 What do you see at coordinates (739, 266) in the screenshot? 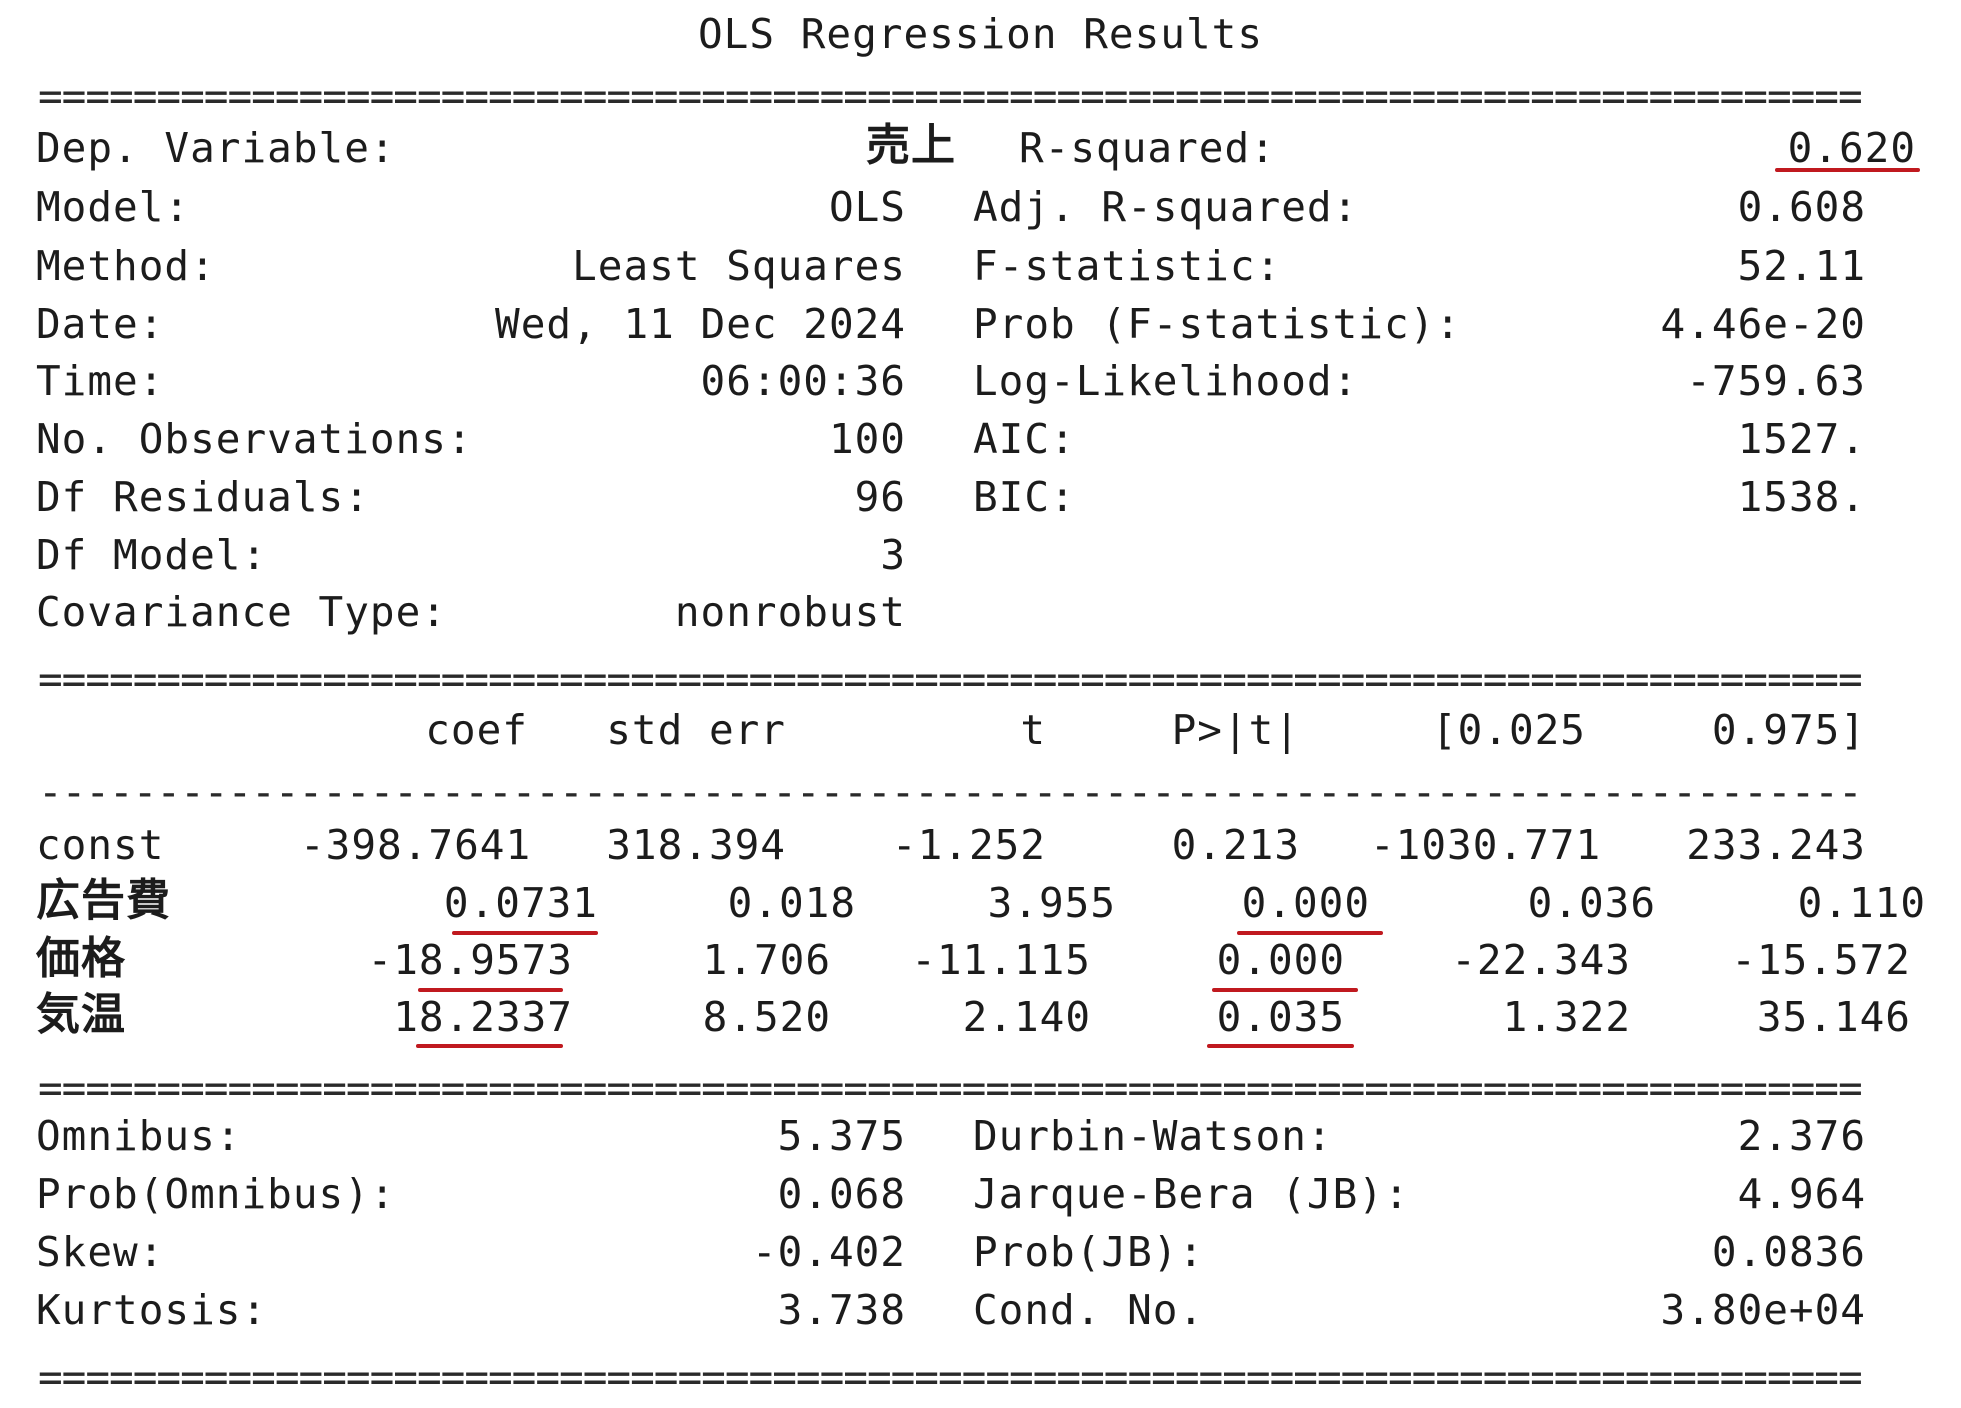
I see `summary-value-method: Least Squares` at bounding box center [739, 266].